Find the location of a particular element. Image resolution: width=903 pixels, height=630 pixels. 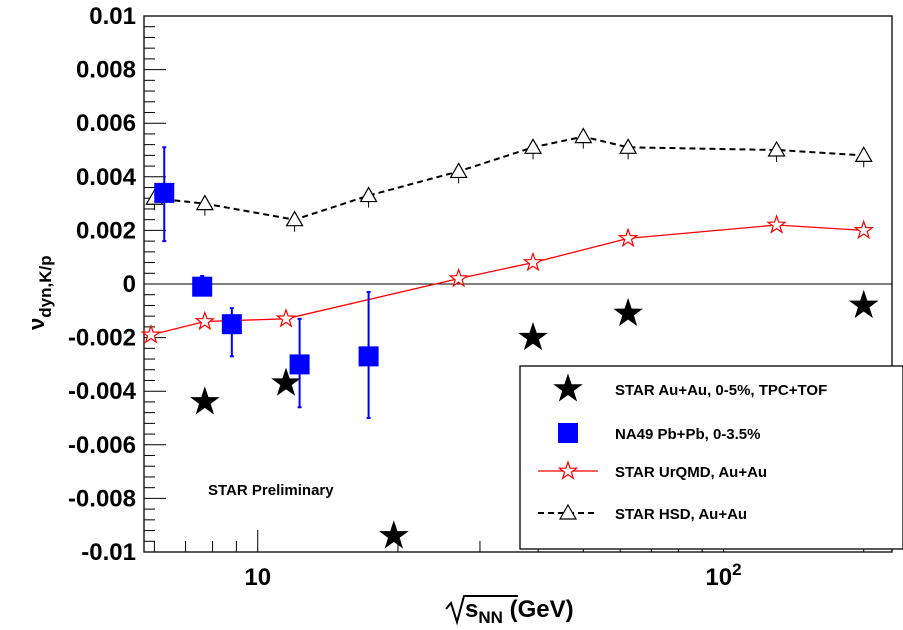

x-axis-label-main: s is located at coordinates (471, 609).